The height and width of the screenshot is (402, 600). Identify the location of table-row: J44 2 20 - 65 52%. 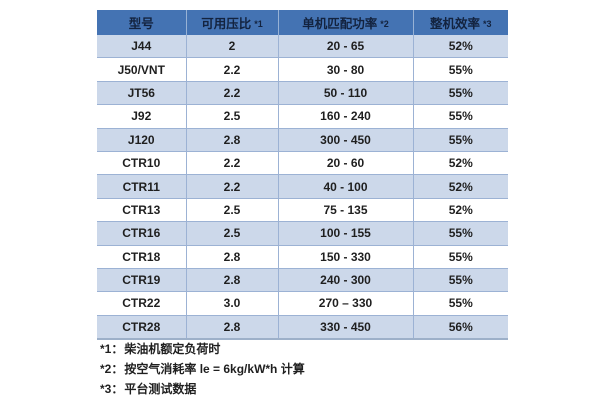
(302, 46).